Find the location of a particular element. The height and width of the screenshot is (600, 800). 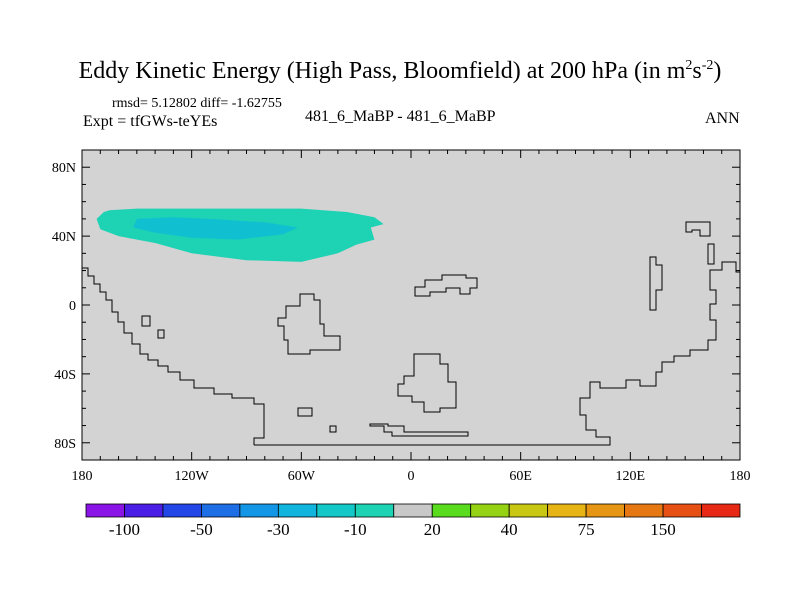

colorbar-label-5: 40 is located at coordinates (509, 529).